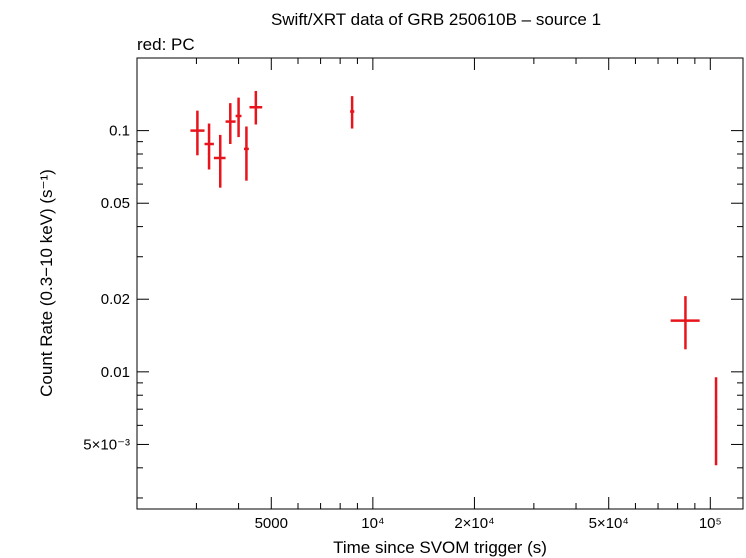  Describe the element at coordinates (271, 523) in the screenshot. I see `x-tick-label: 5000` at that location.